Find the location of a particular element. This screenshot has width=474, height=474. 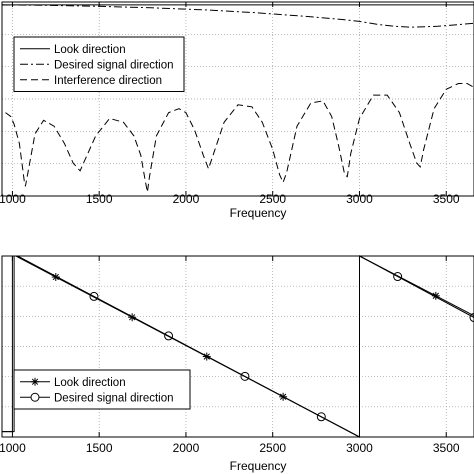

legend-marker-asterisk is located at coordinates (35, 381).